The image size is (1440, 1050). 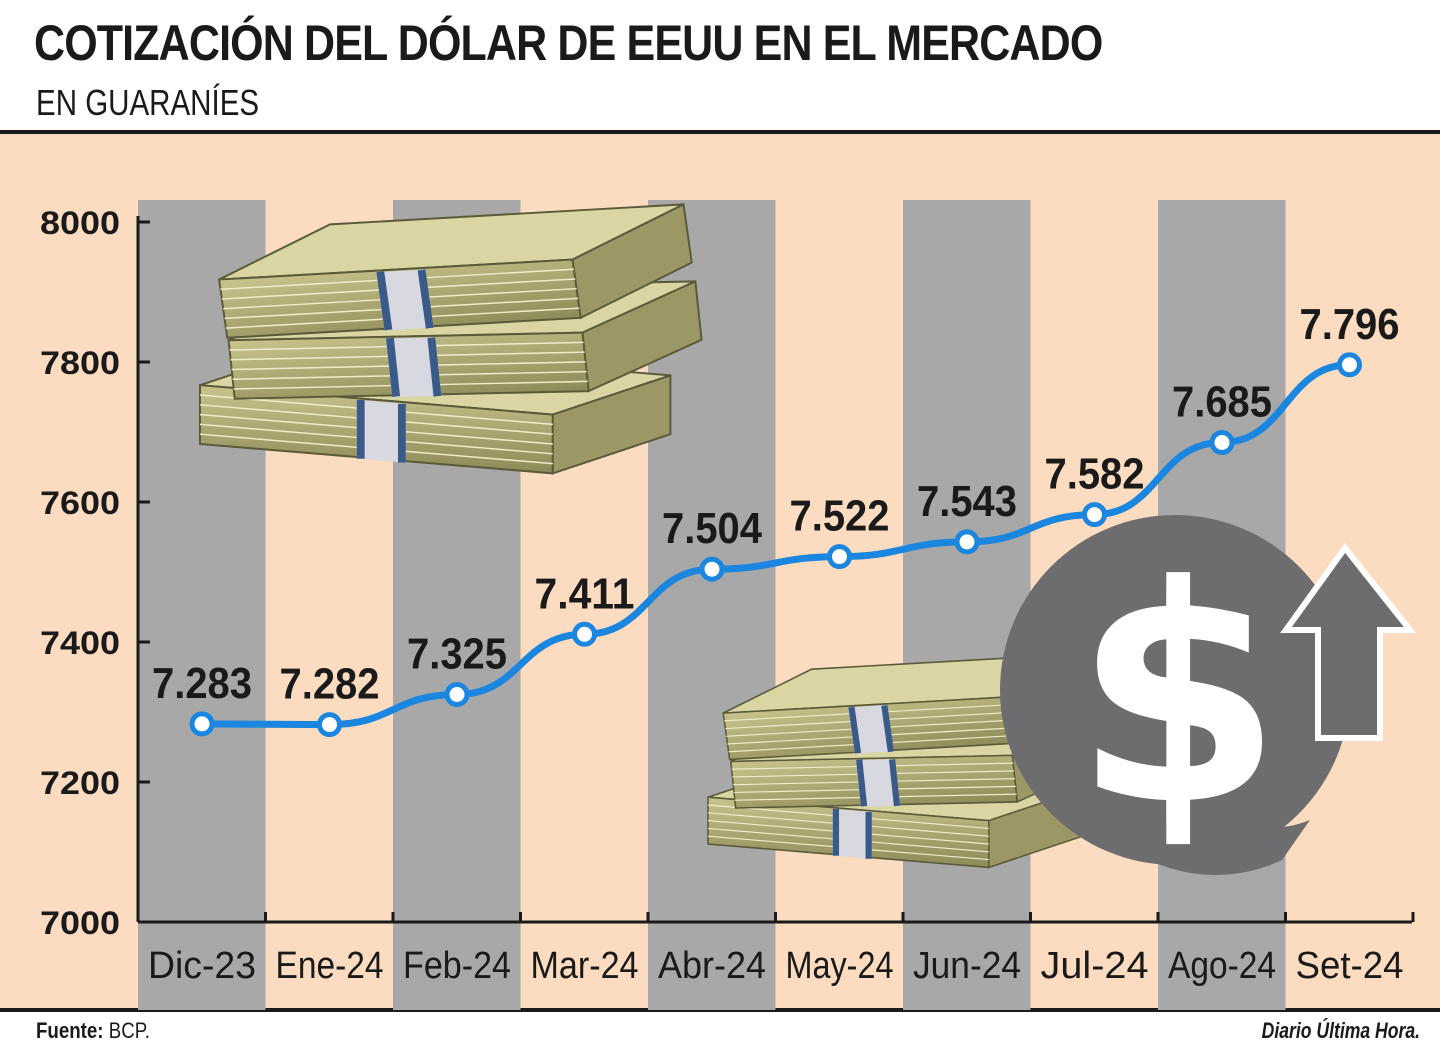 I want to click on y-tick-label: 7600, so click(x=80, y=503).